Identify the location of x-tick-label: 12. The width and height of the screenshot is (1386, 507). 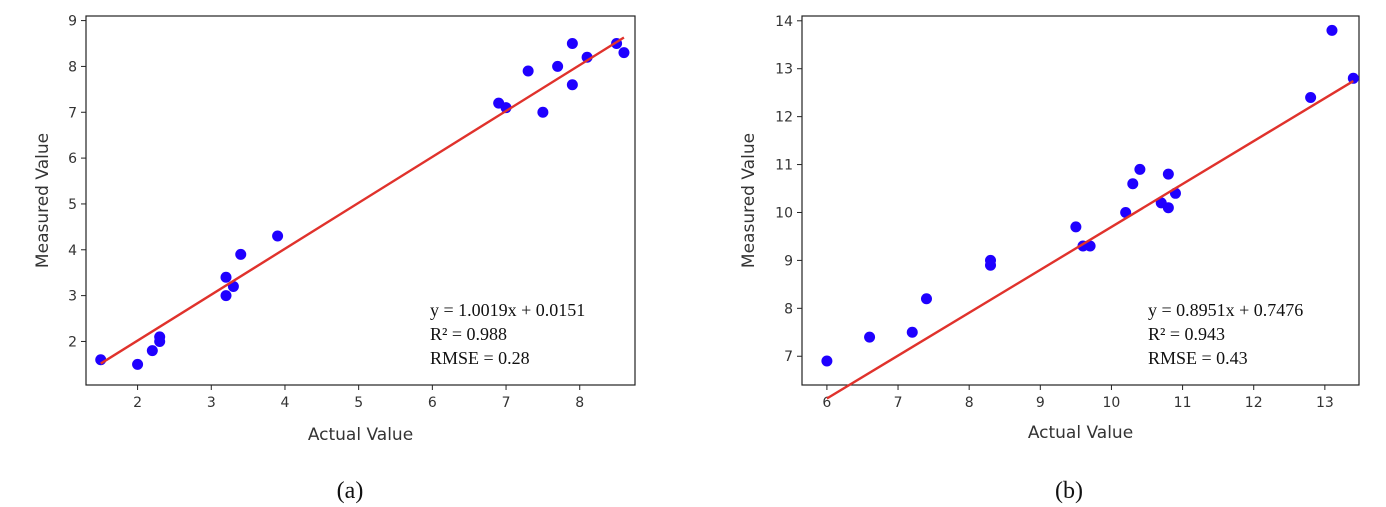
(1254, 403).